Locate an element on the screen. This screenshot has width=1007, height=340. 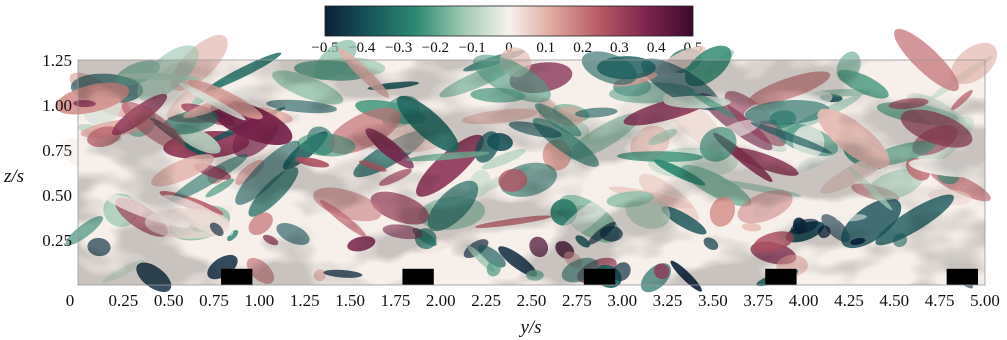
y-tick-label: 1.00 is located at coordinates (57, 105).